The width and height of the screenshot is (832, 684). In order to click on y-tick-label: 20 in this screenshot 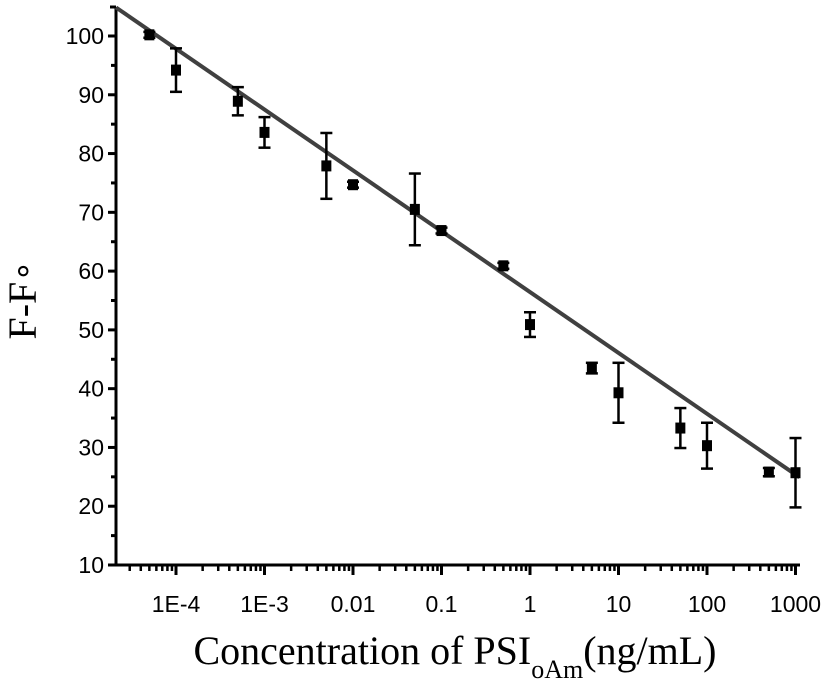, I will do `click(91, 506)`.